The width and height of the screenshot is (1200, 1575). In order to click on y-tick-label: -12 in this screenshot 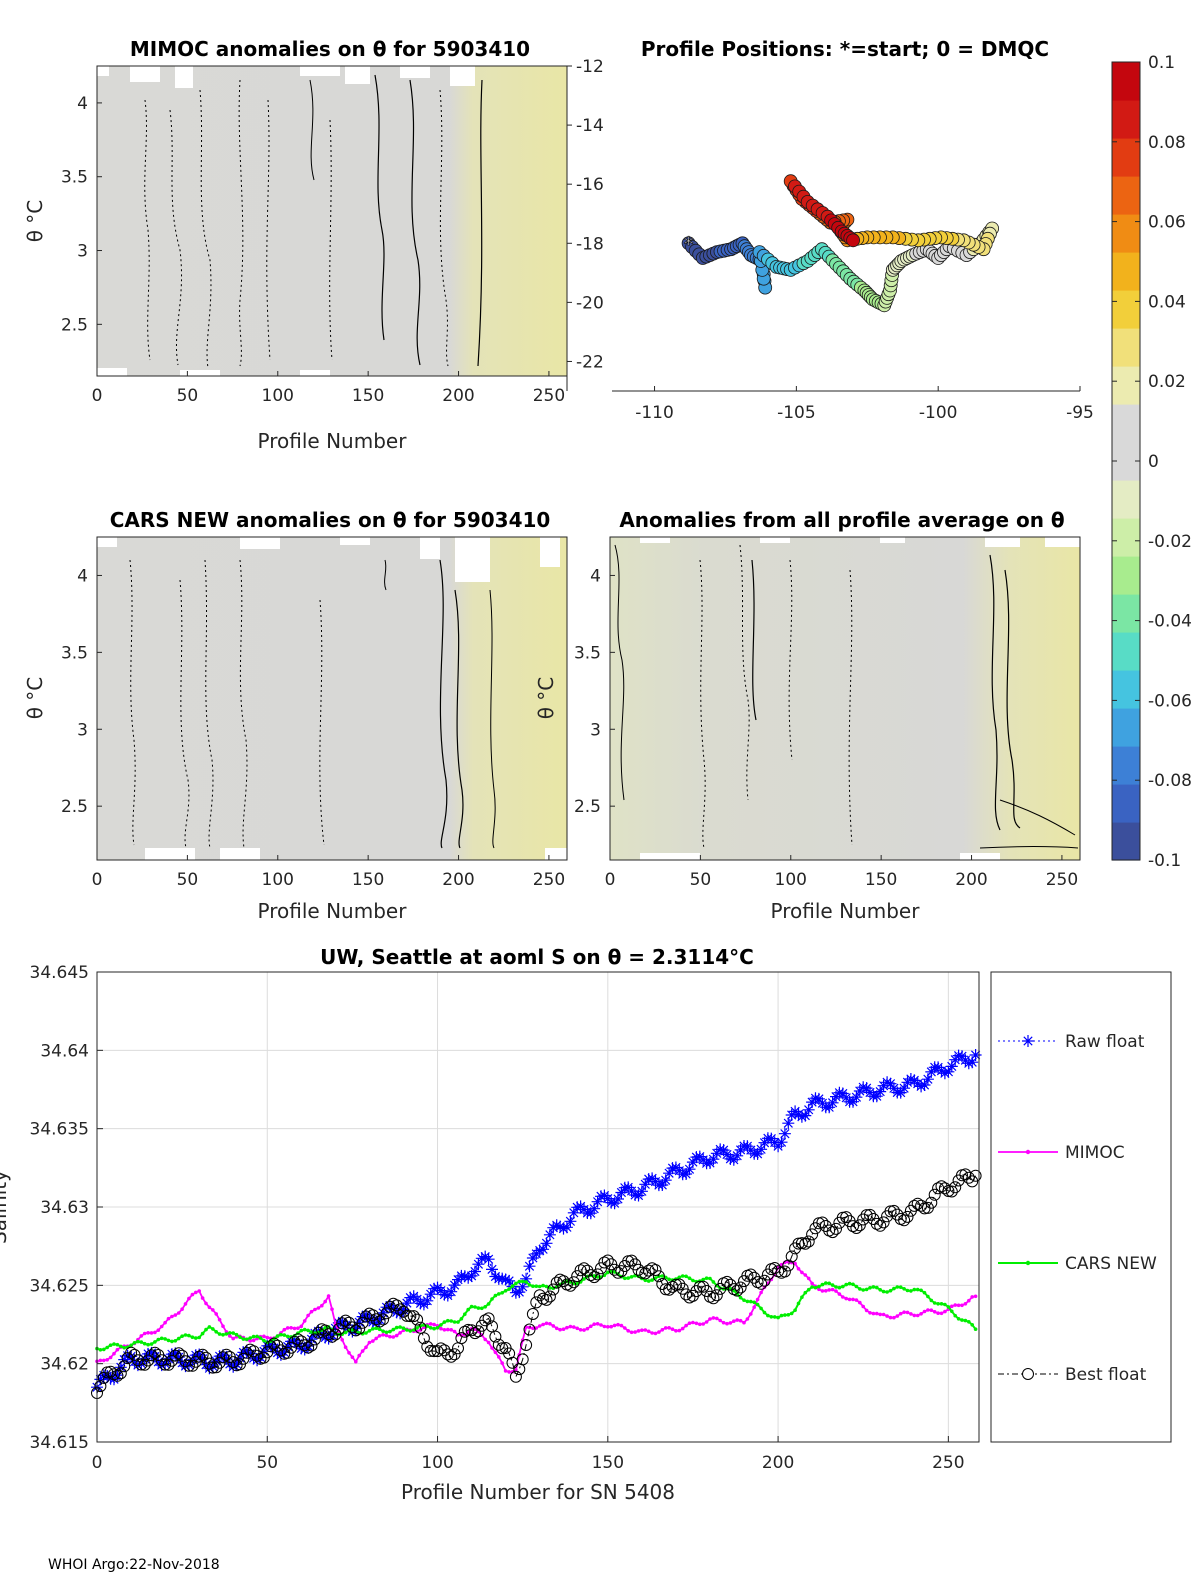, I will do `click(590, 67)`.